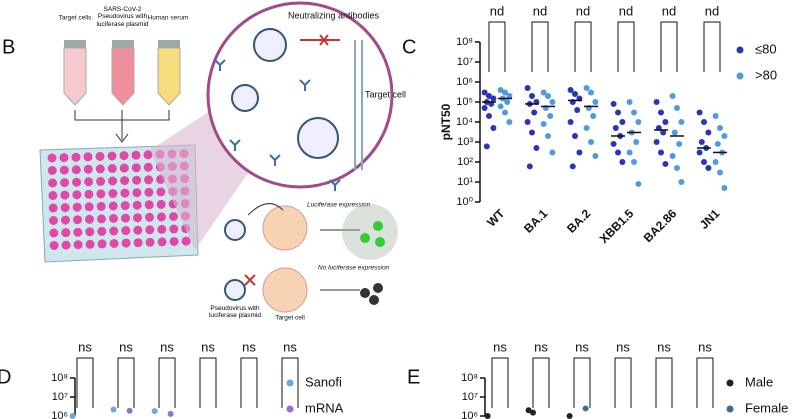  What do you see at coordinates (323, 381) in the screenshot?
I see `legend-label: Sanofi` at bounding box center [323, 381].